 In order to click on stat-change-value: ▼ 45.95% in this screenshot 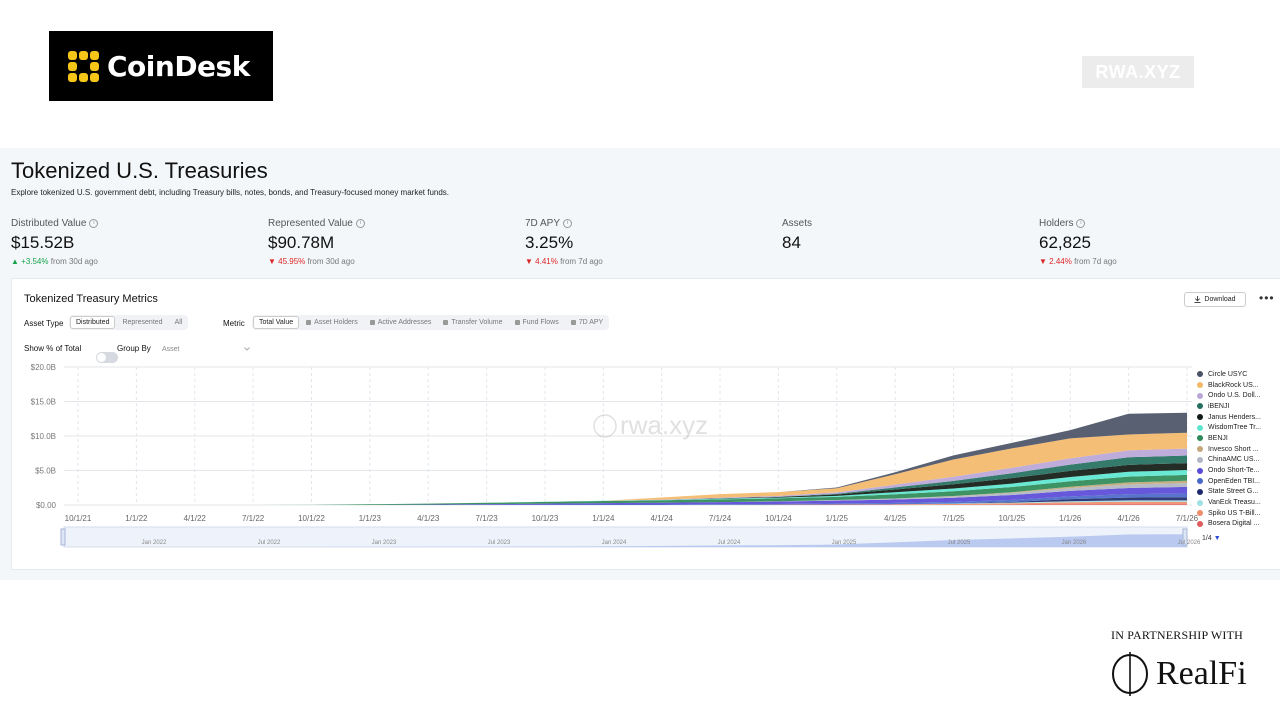, I will do `click(287, 261)`.